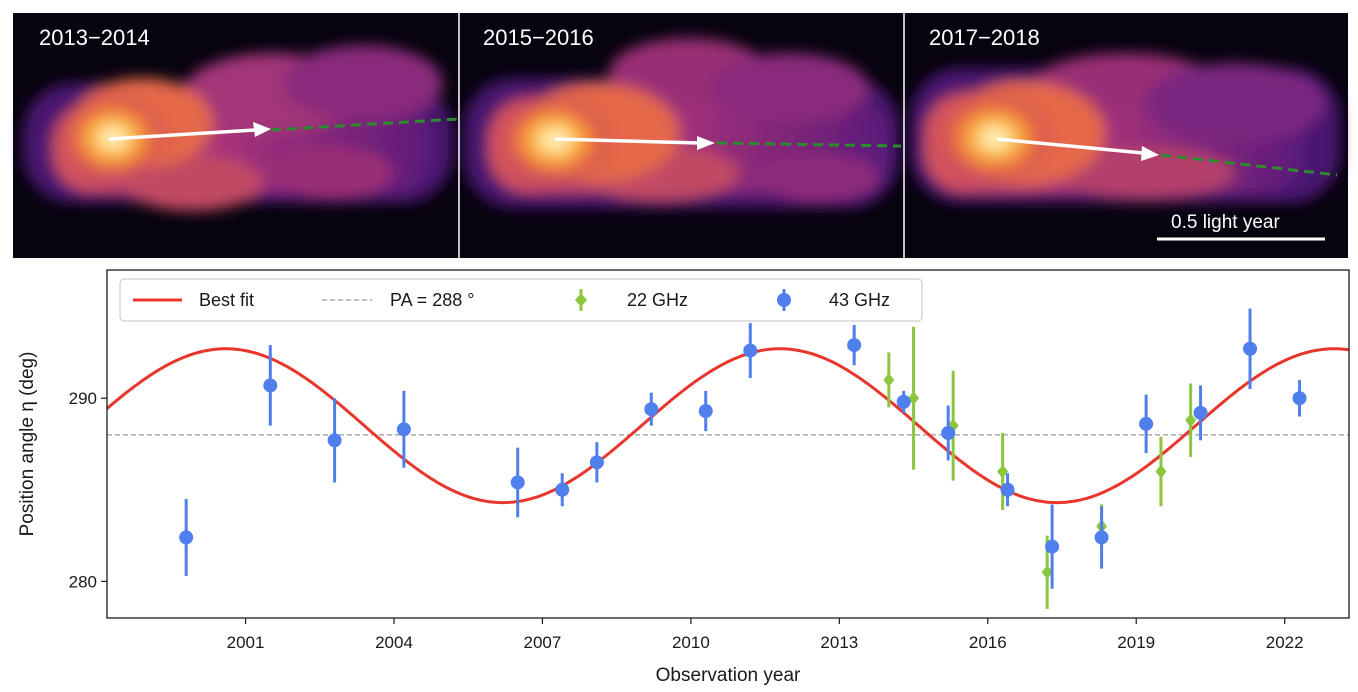 This screenshot has height=692, width=1358. I want to click on jet-panel-2: 2015−2016, so click(683, 116).